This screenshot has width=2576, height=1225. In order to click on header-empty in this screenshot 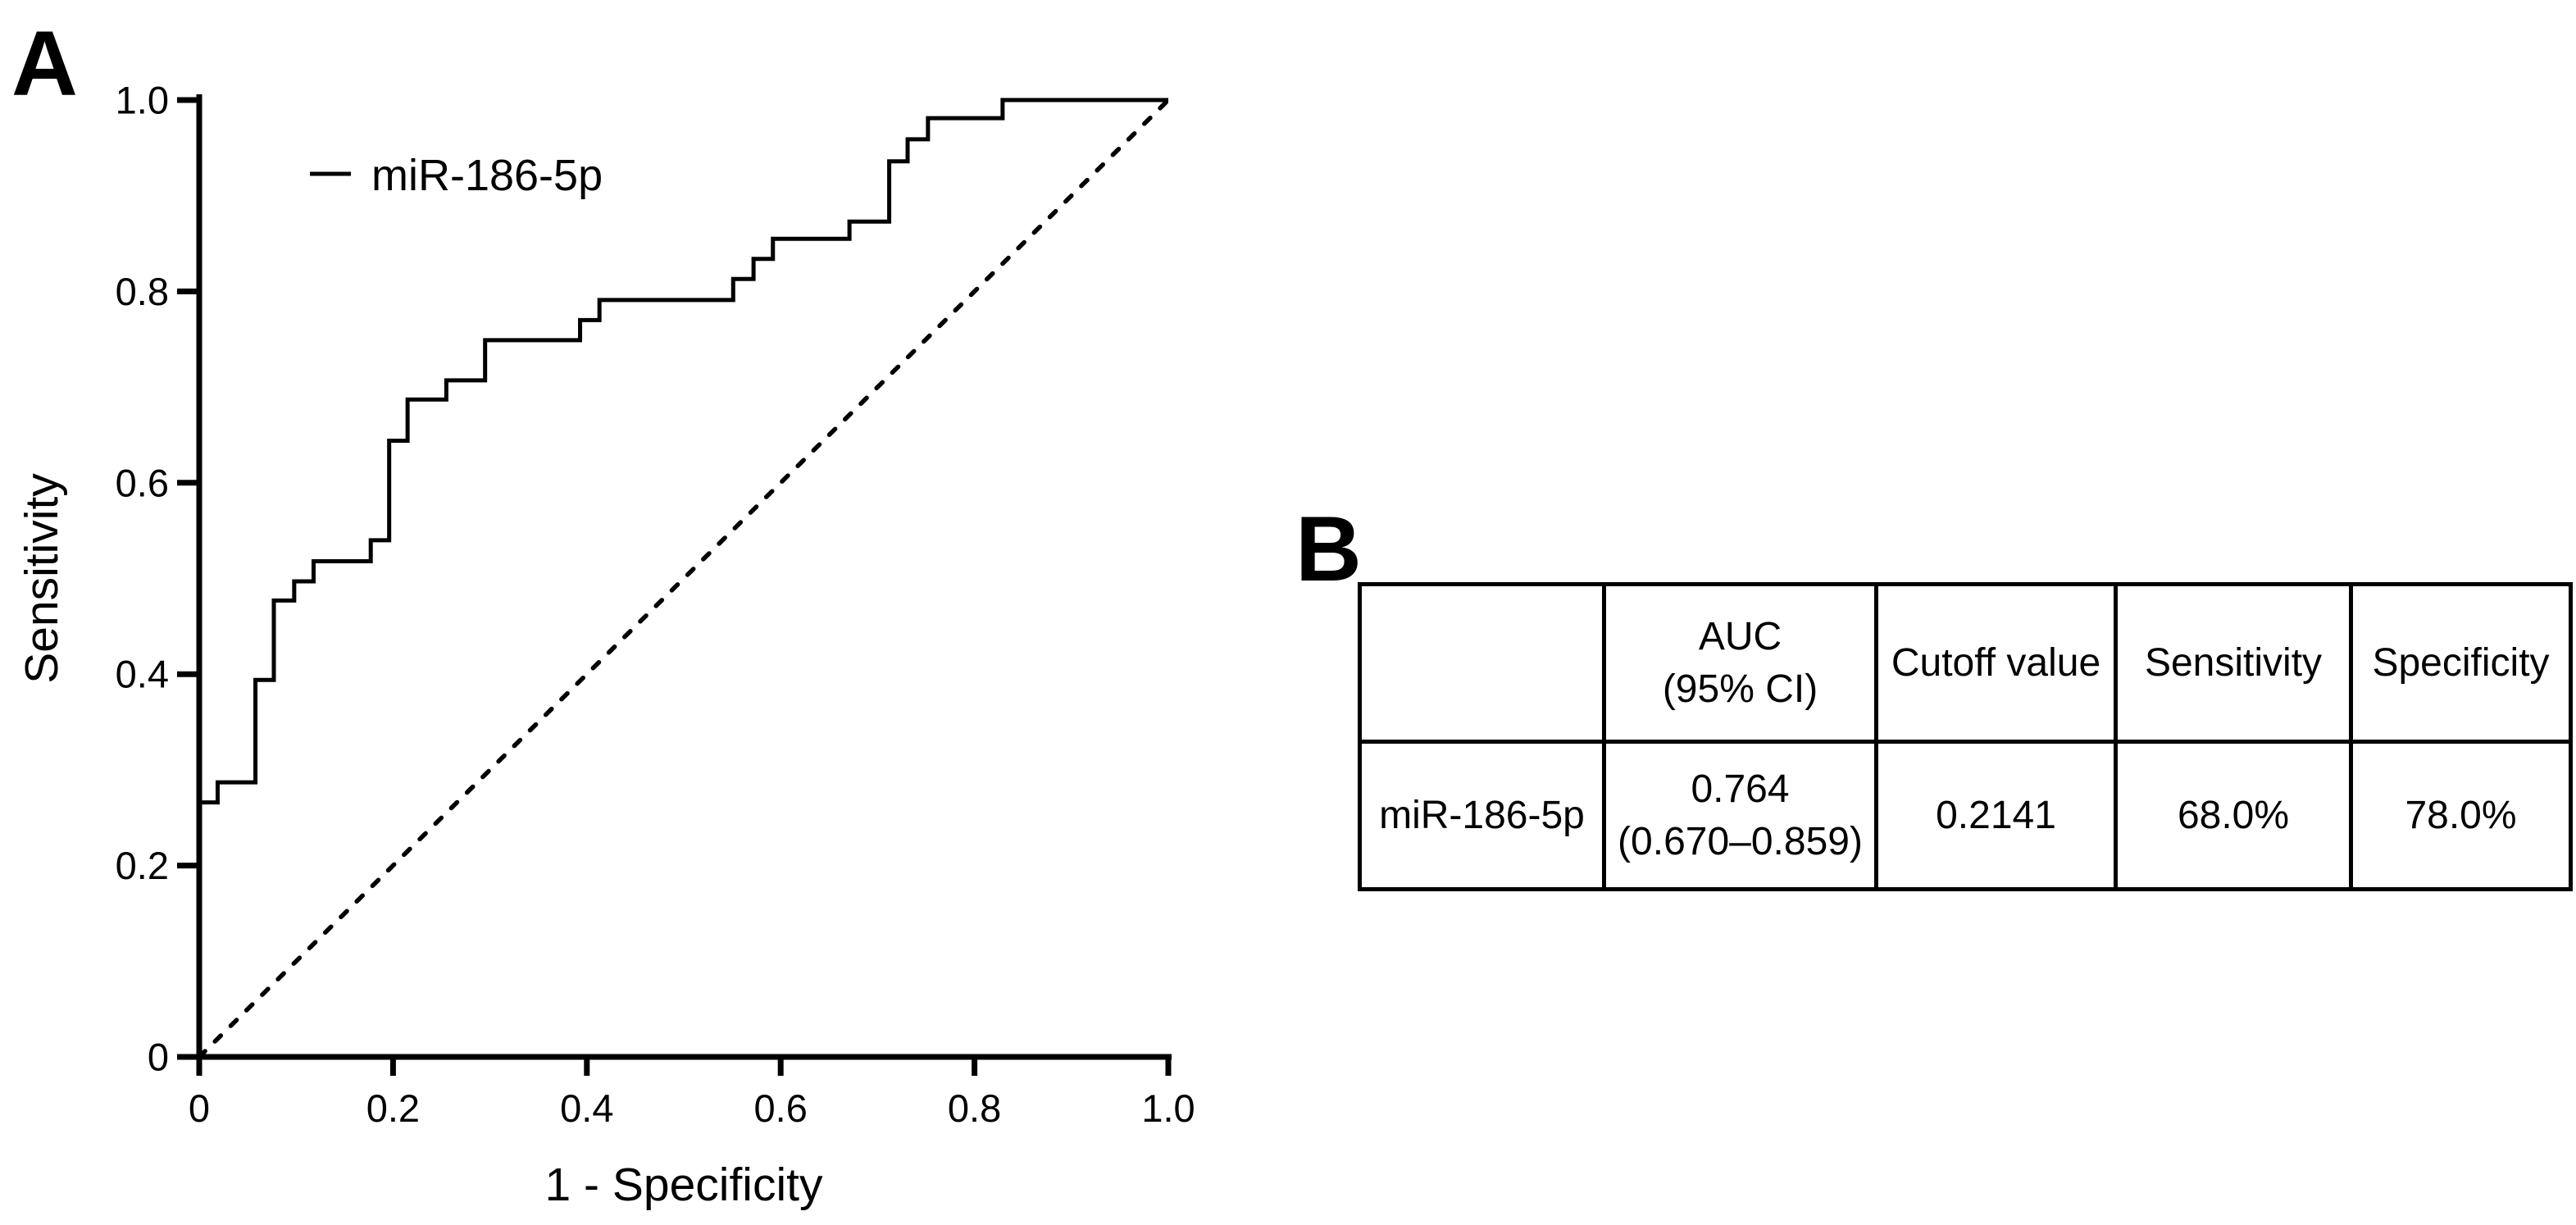, I will do `click(1482, 663)`.